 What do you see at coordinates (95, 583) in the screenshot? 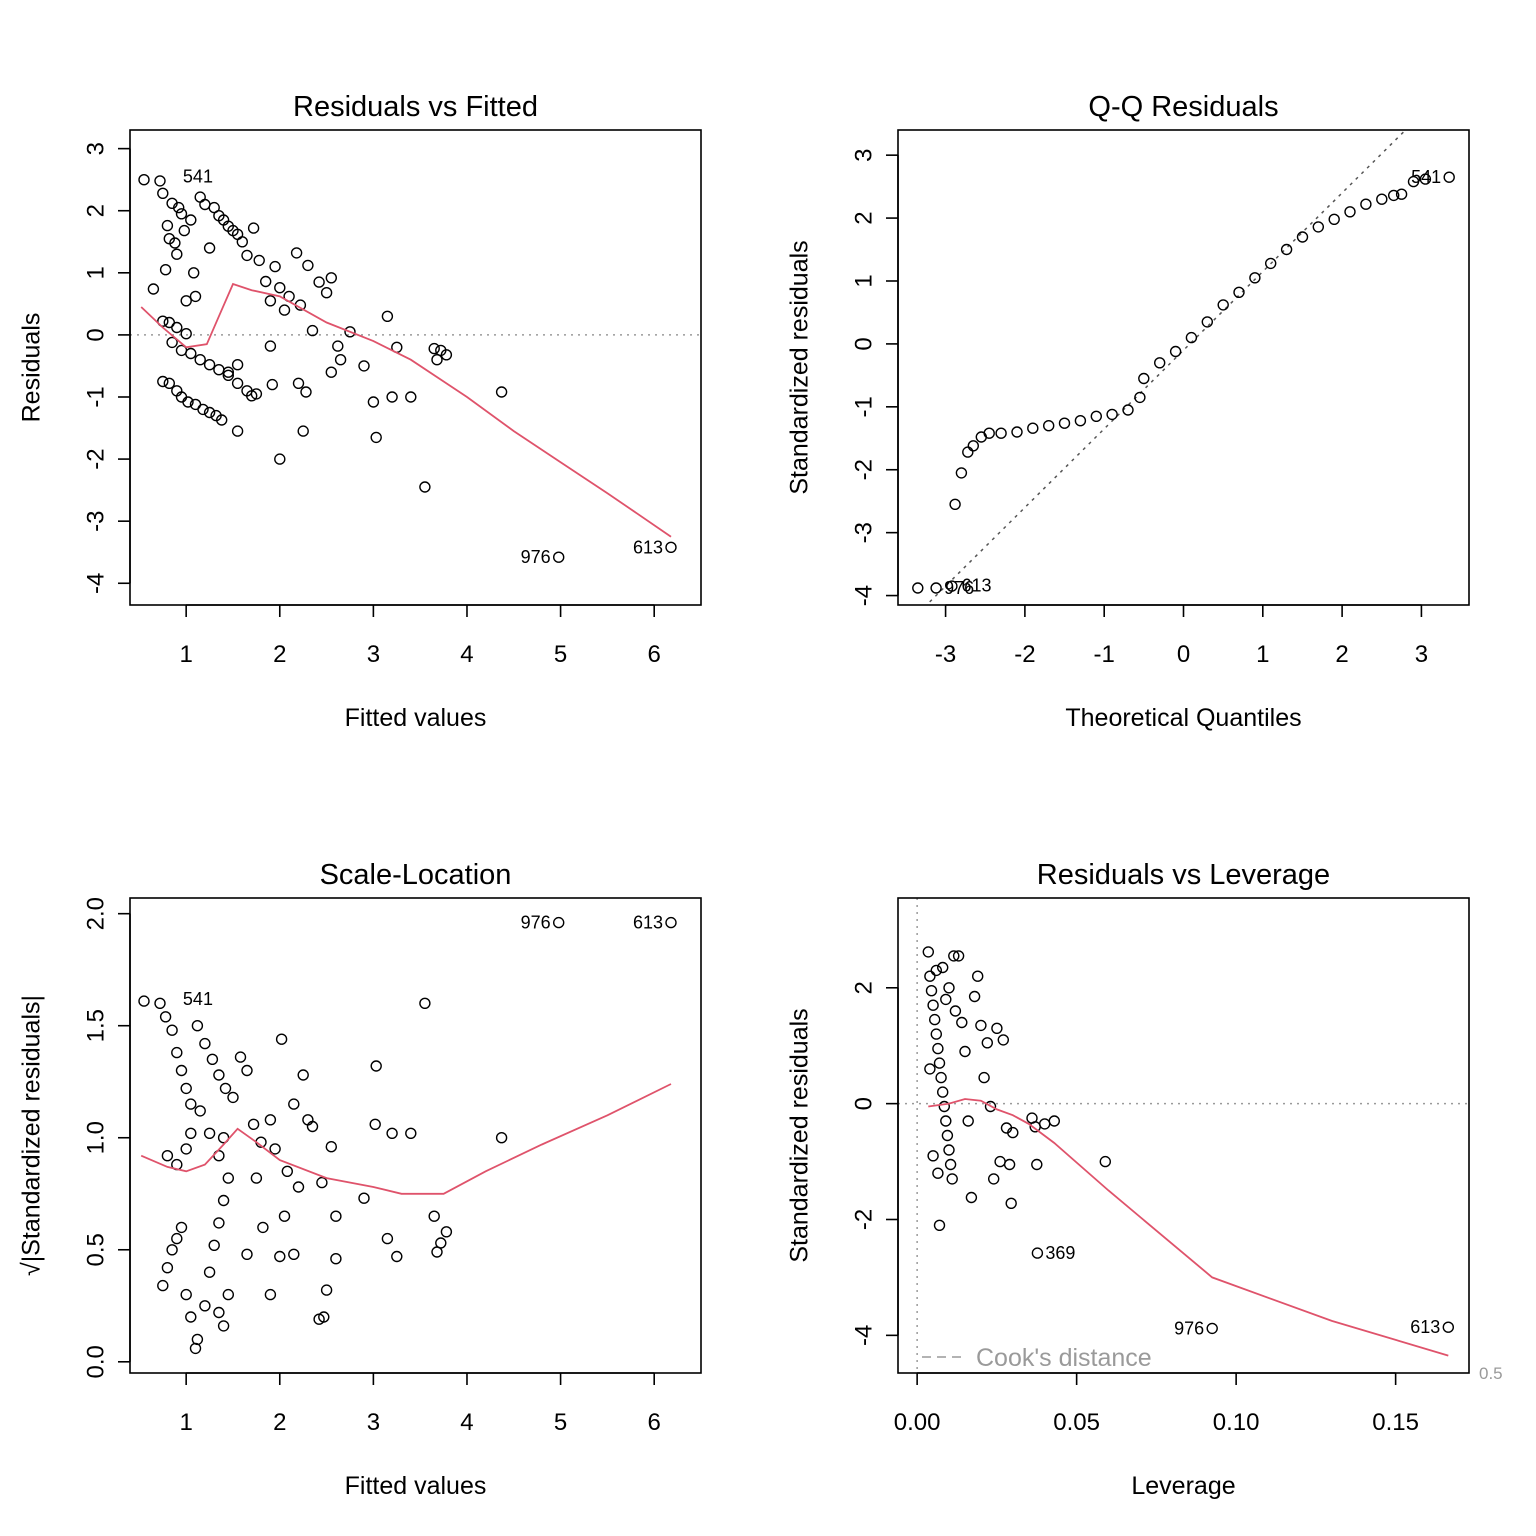
I see `y-tick-label: -4` at bounding box center [95, 583].